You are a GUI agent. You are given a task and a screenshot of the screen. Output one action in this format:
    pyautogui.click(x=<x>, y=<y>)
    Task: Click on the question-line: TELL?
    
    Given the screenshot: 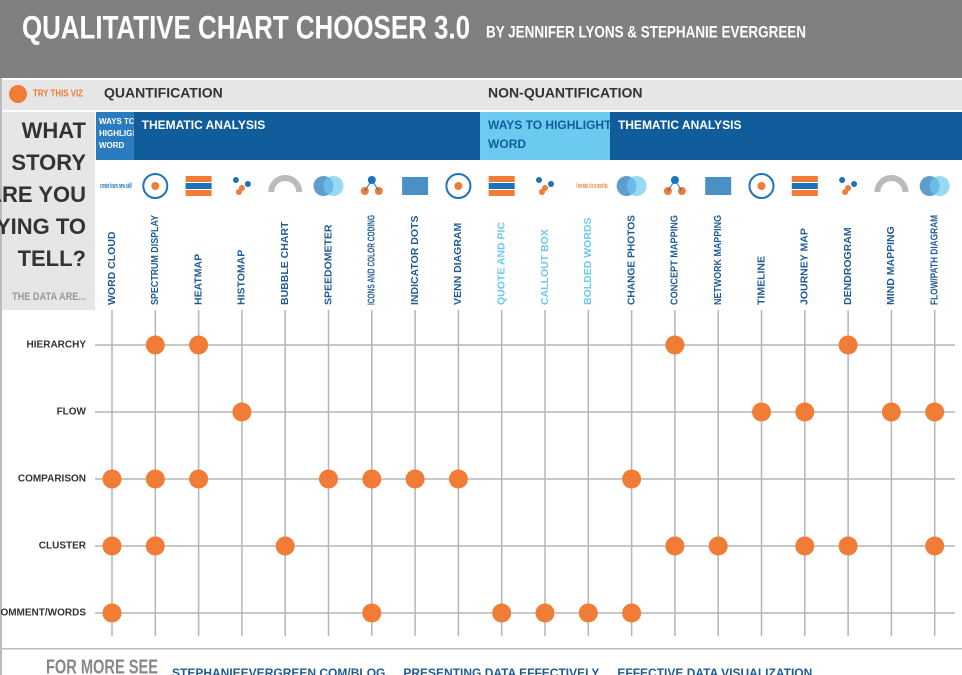 What is the action you would take?
    pyautogui.click(x=52, y=258)
    